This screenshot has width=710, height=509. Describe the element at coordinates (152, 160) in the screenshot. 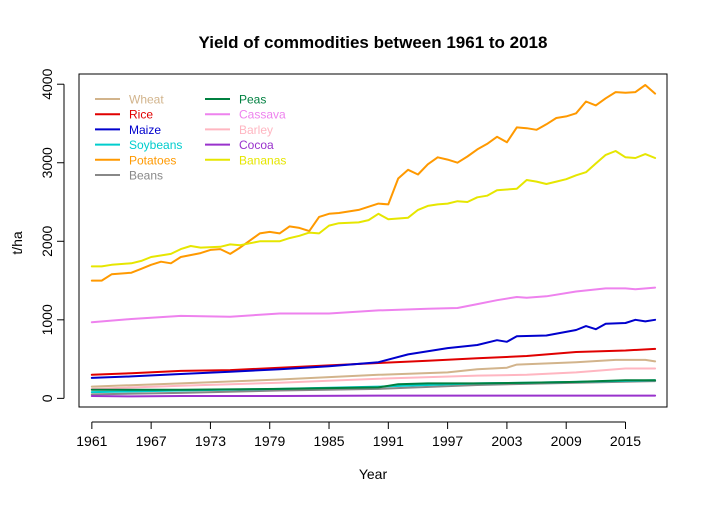

I see `legend-label-potatoes: Potatoes` at that location.